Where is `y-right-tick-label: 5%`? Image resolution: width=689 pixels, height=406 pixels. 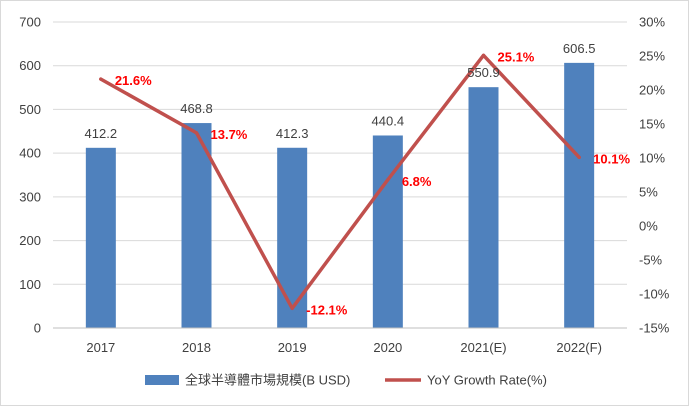
y-right-tick-label: 5% is located at coordinates (648, 192).